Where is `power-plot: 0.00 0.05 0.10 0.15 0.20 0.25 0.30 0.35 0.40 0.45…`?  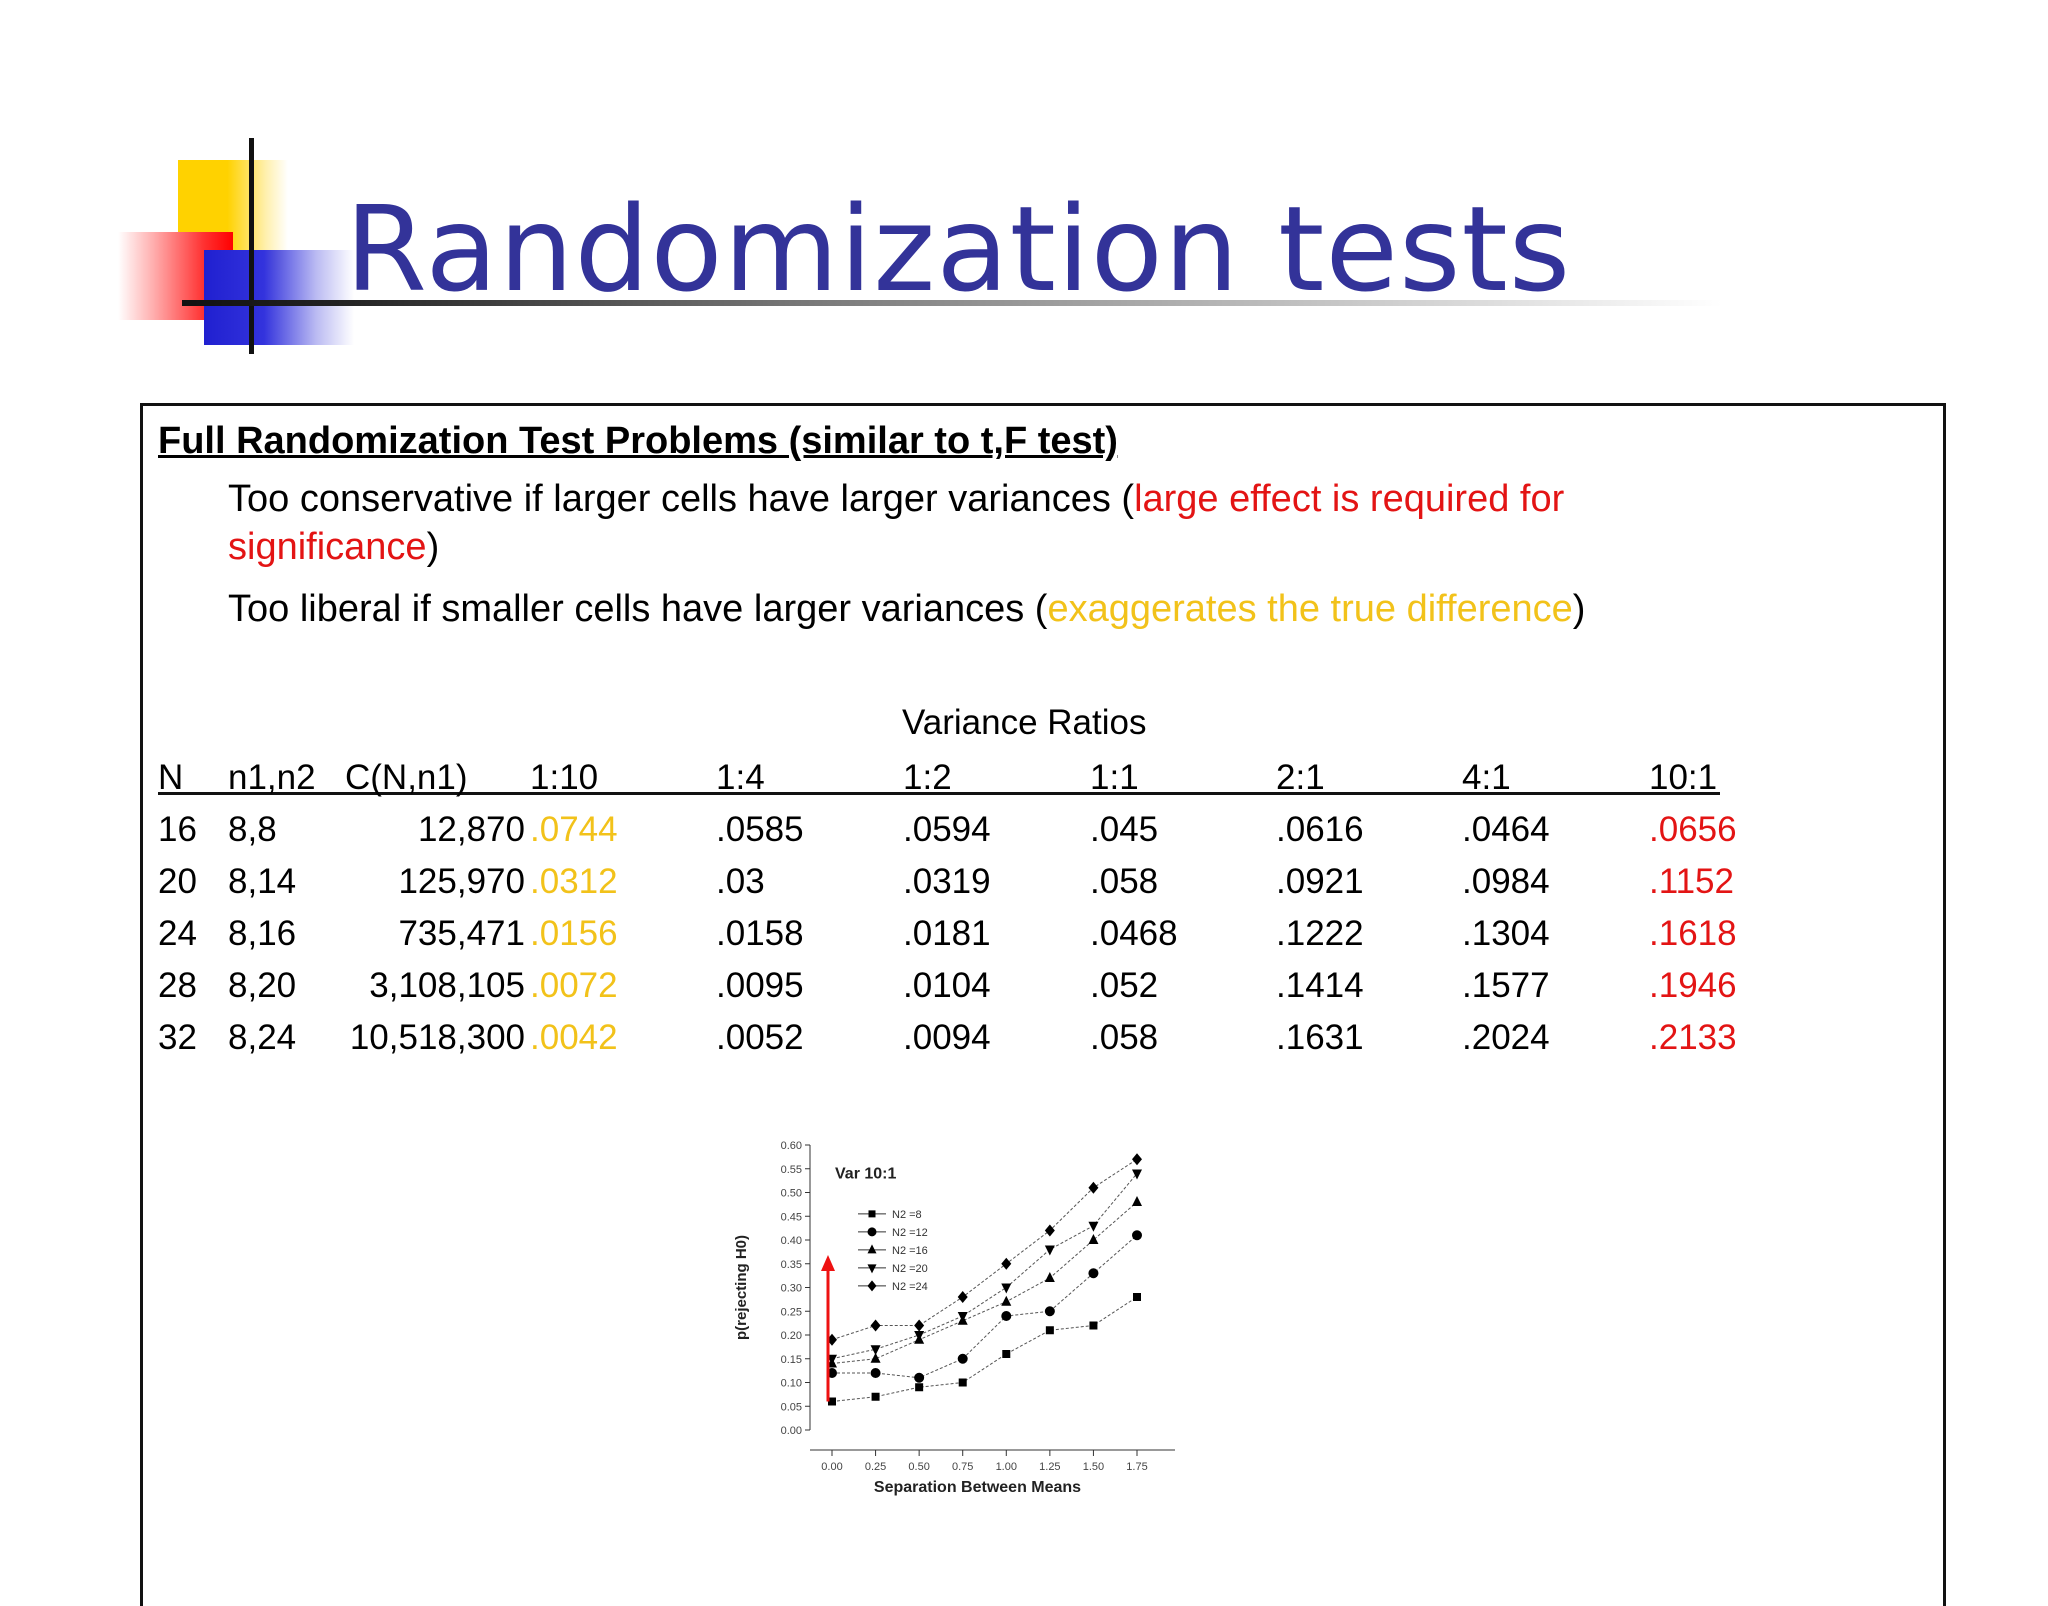
power-plot: 0.00 0.05 0.10 0.15 0.20 0.25 0.30 0.35 0.40 0.45… is located at coordinates (954, 1318).